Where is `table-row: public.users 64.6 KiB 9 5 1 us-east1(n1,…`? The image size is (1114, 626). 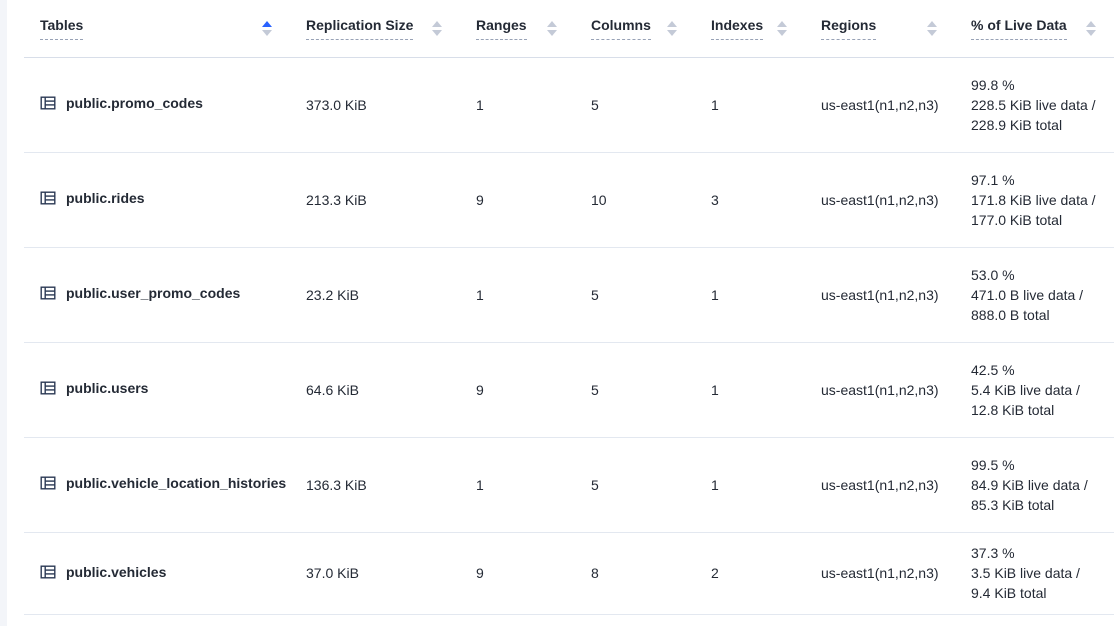
table-row: public.users 64.6 KiB 9 5 1 us-east1(n1,… is located at coordinates (569, 389).